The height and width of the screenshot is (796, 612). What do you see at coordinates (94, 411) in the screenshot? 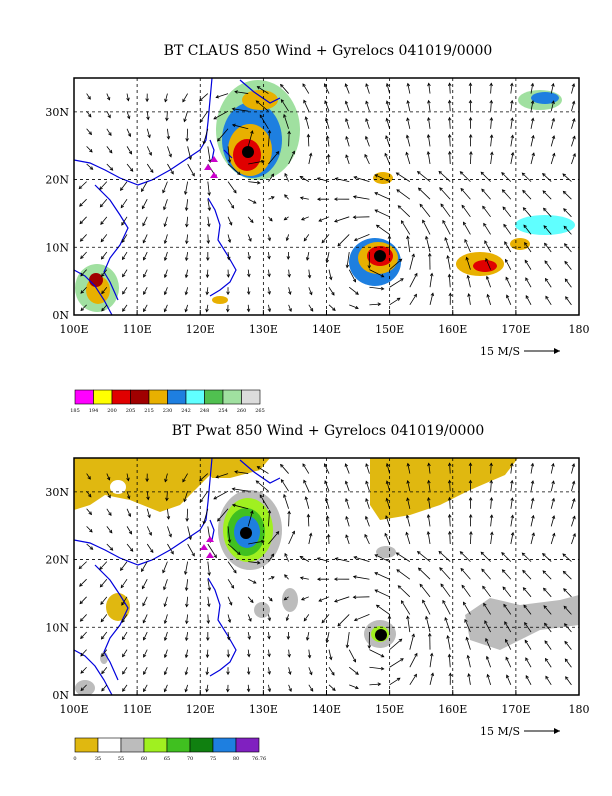
I see `colorbar-label: 194` at bounding box center [94, 411].